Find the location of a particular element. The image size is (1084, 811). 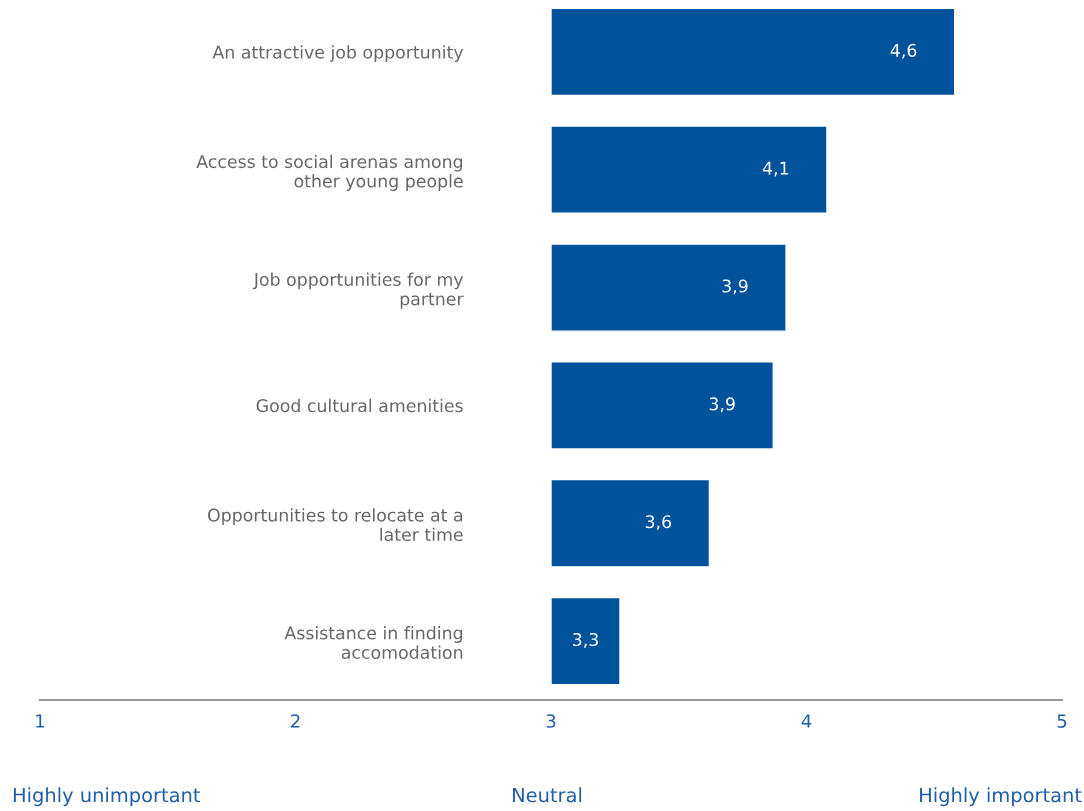

data-label: 4,1 is located at coordinates (775, 169).